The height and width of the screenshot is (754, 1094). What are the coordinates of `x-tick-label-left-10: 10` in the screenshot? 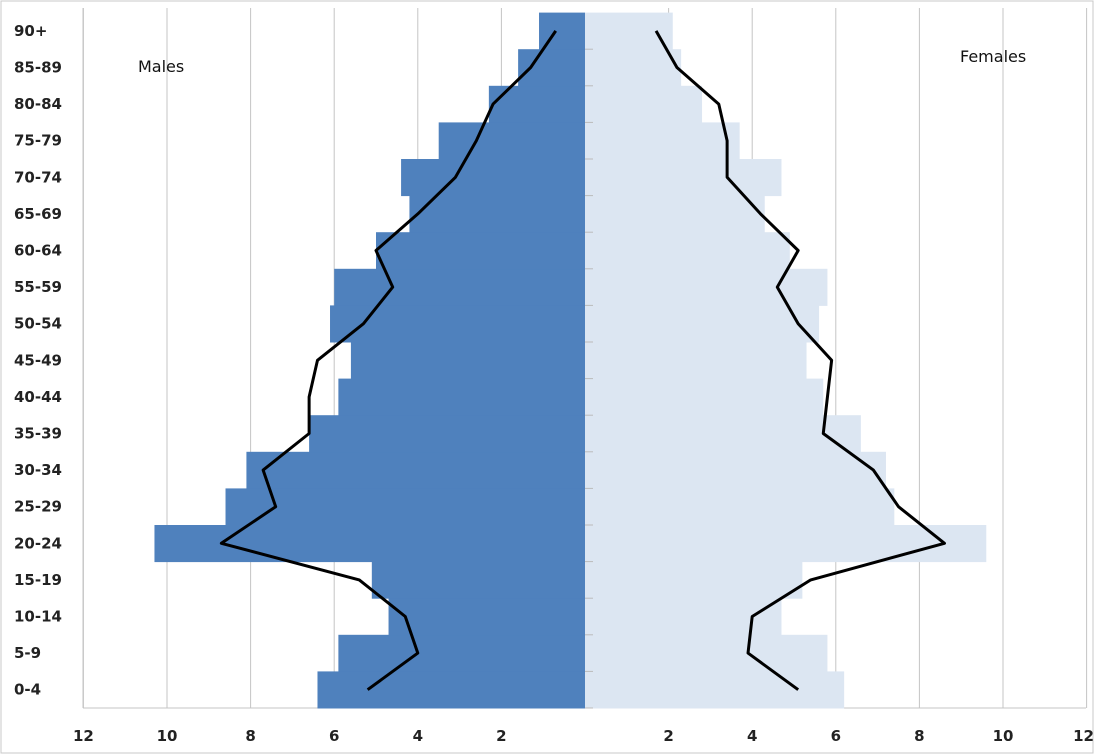 It's located at (167, 736).